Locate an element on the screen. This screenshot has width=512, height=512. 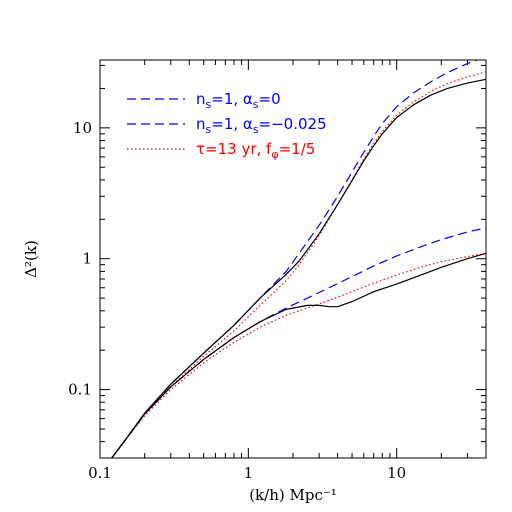
legend-label-0: ns=1, αs=0 is located at coordinates (238, 100).